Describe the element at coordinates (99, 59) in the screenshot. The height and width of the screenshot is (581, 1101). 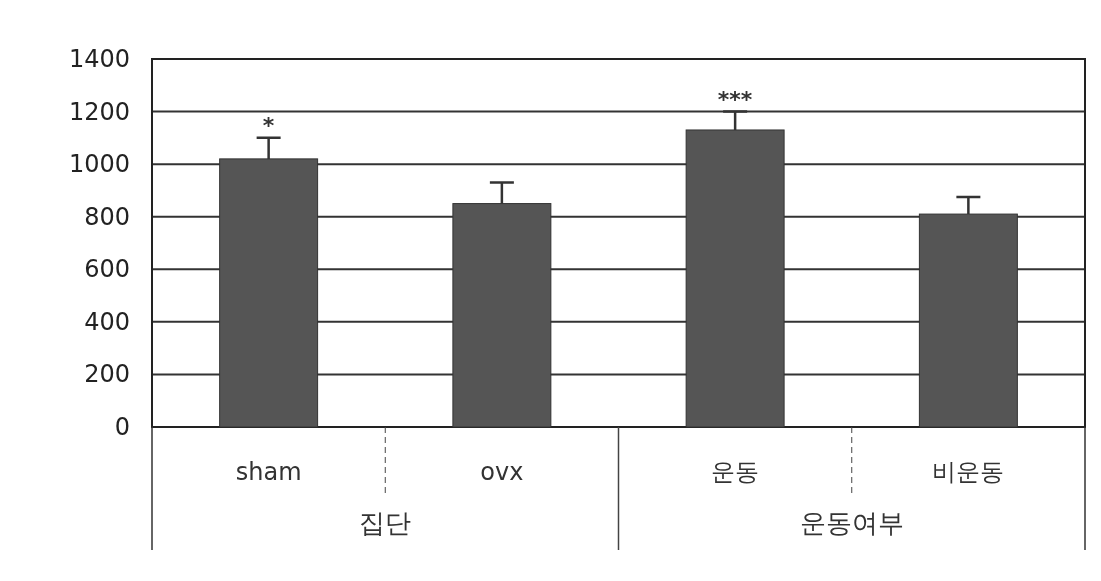
I see `y-tick-label: 1400` at that location.